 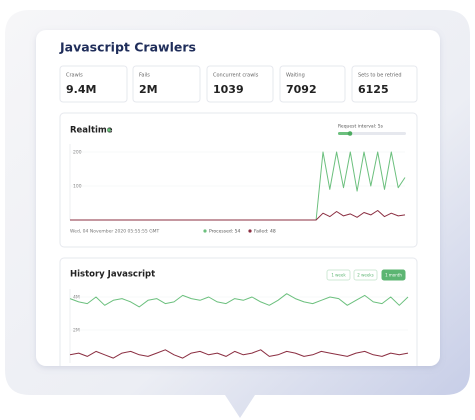 I want to click on legend-label: Processed: 54, so click(x=225, y=232).